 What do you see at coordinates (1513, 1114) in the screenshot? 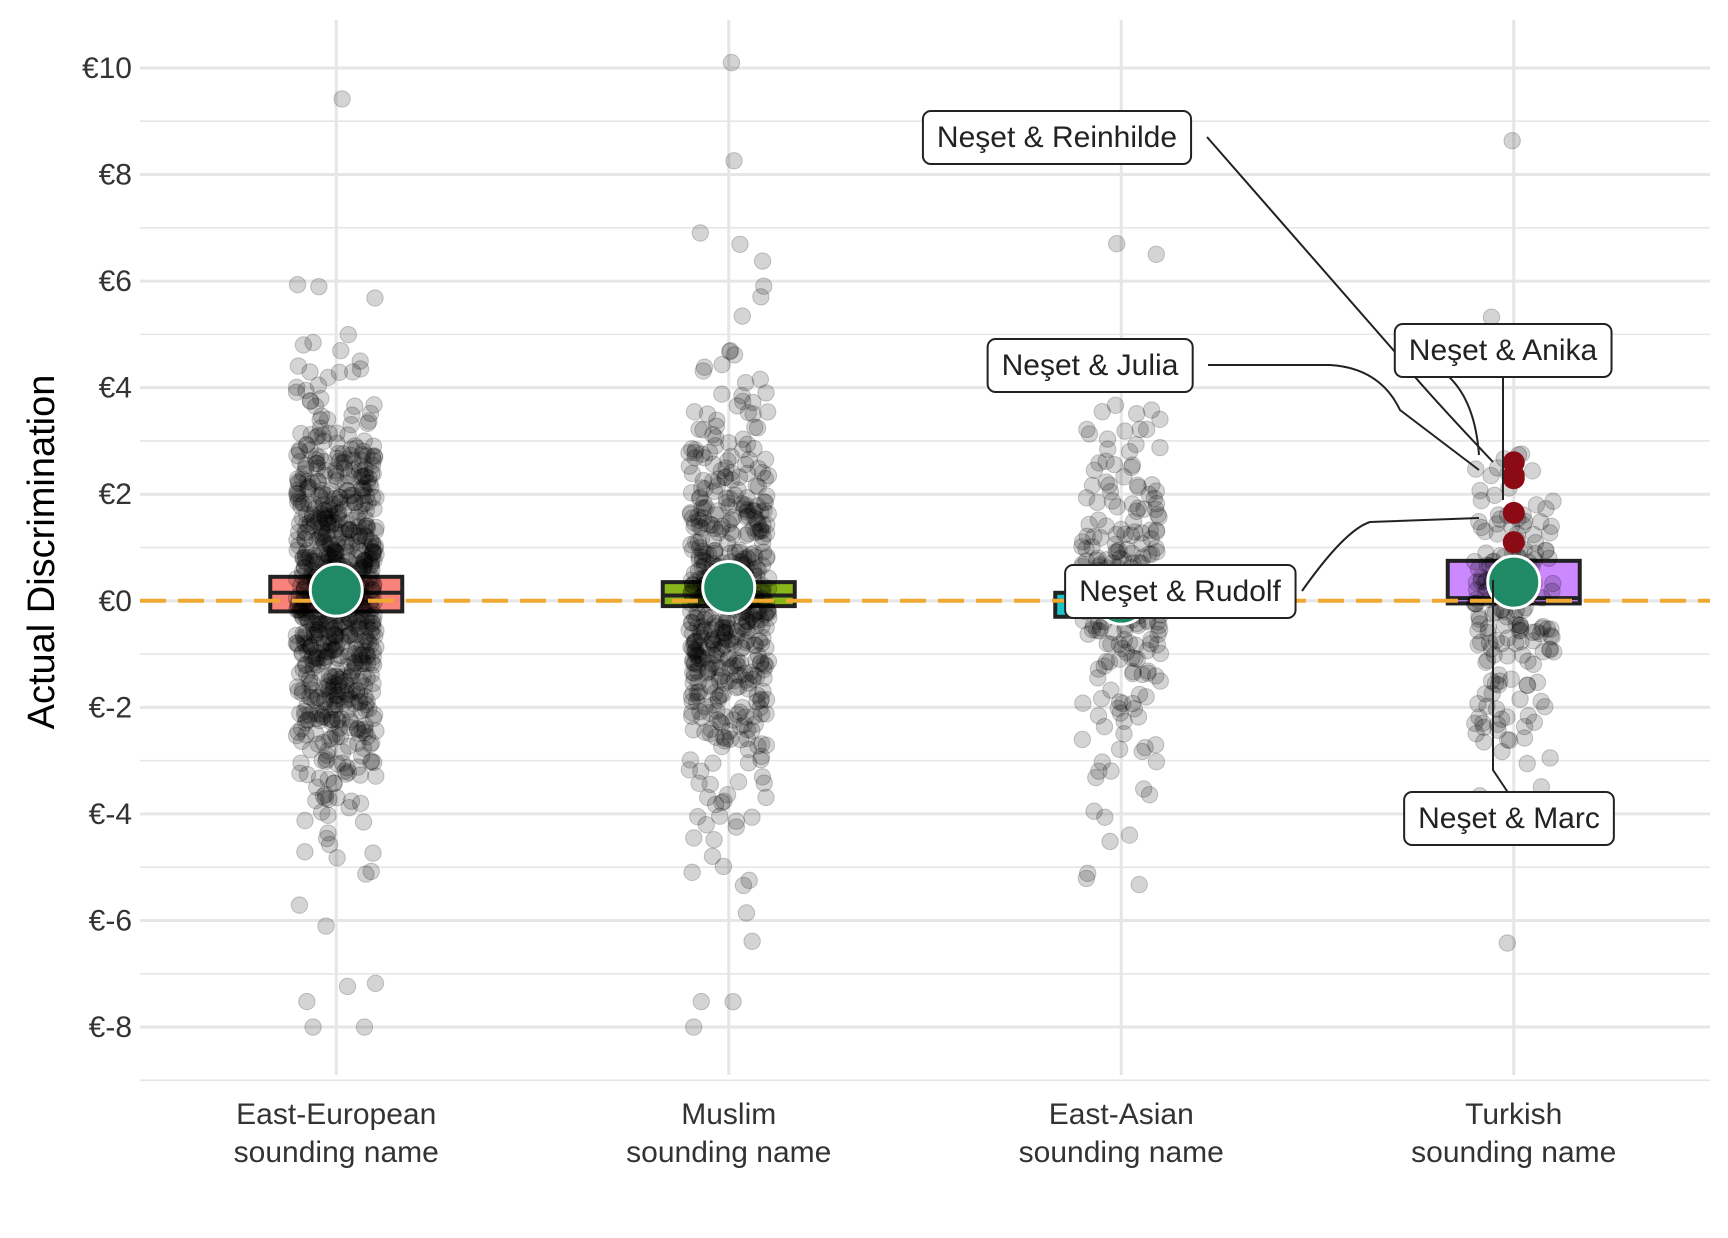
I see `x-tick-label: Turkish` at bounding box center [1513, 1114].